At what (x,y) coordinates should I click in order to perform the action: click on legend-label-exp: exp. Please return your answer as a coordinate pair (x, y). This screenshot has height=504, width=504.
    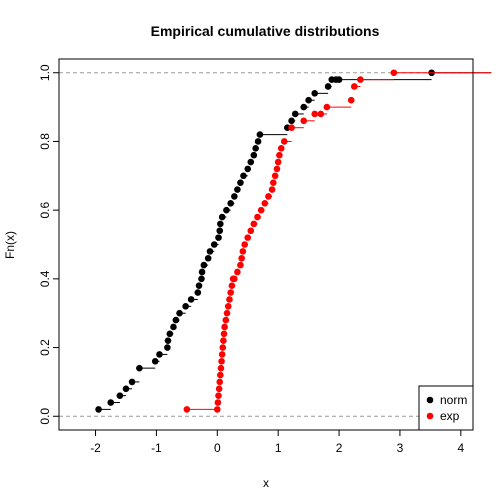
    Looking at the image, I should click on (450, 416).